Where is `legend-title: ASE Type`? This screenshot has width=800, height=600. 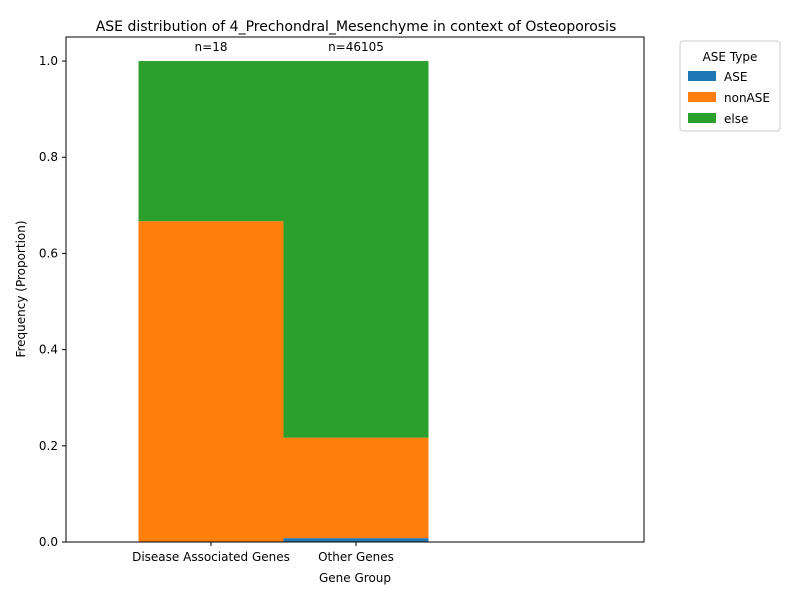
legend-title: ASE Type is located at coordinates (730, 57).